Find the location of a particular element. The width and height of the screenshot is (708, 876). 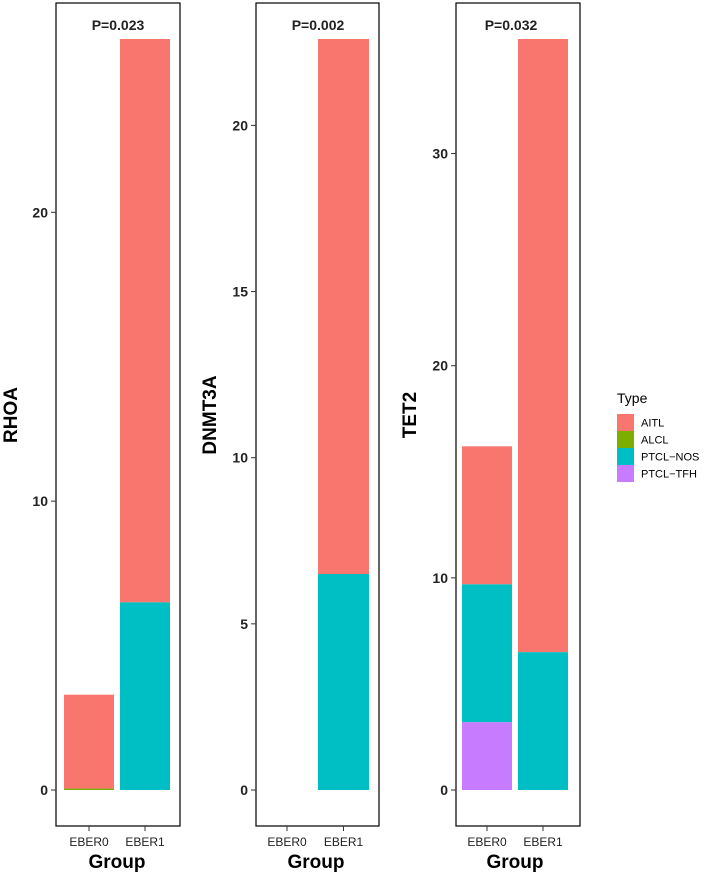

legend-items: AITL ALCL PTCL−NOS PTCL−TFH is located at coordinates (658, 448).